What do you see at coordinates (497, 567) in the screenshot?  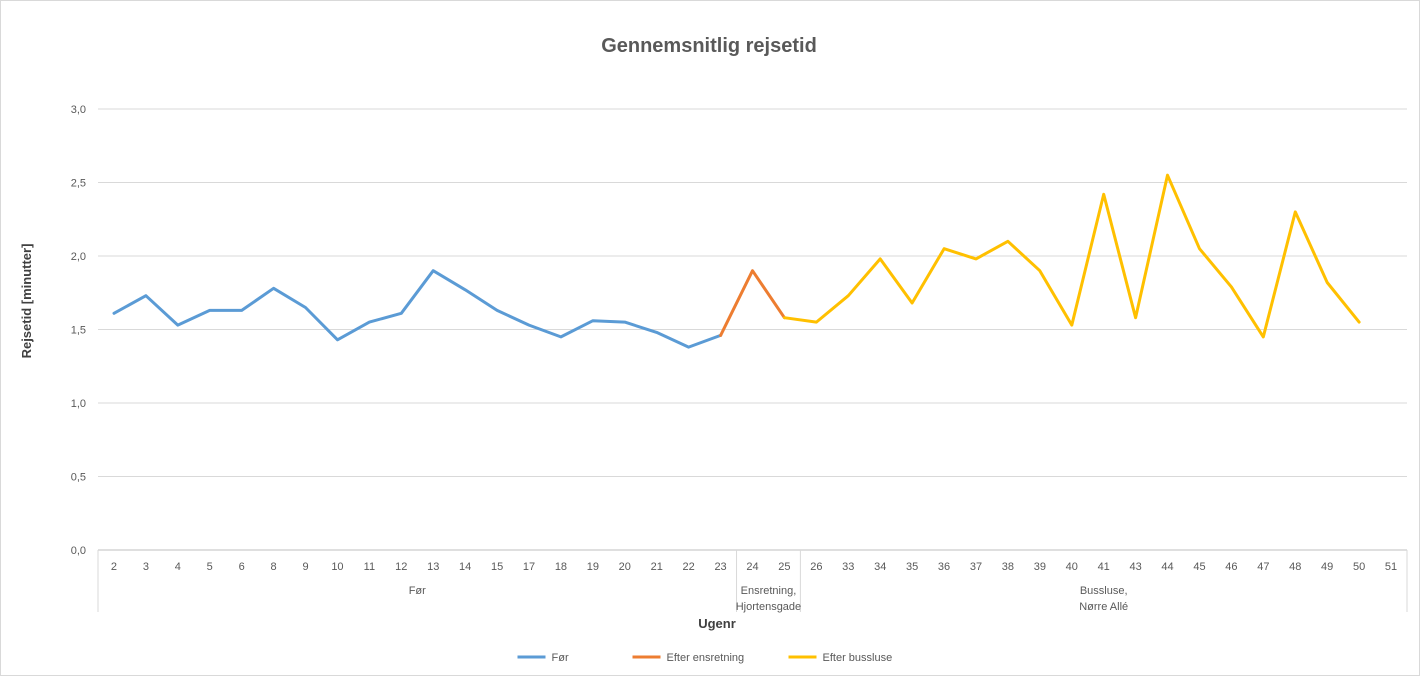 I see `x-tick-label: 15` at bounding box center [497, 567].